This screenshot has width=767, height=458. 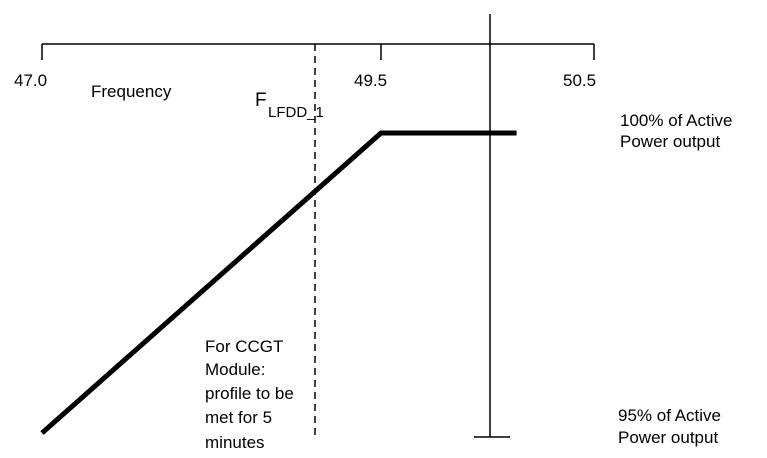 What do you see at coordinates (249, 393) in the screenshot?
I see `annotation-line-3: profile to be` at bounding box center [249, 393].